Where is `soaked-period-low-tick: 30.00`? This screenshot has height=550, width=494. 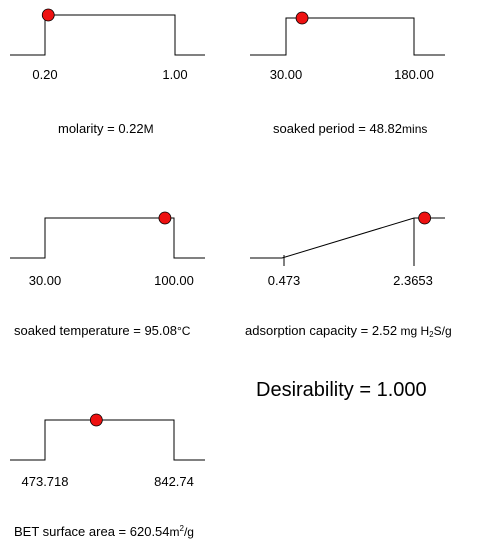
soaked-period-low-tick: 30.00 is located at coordinates (286, 74).